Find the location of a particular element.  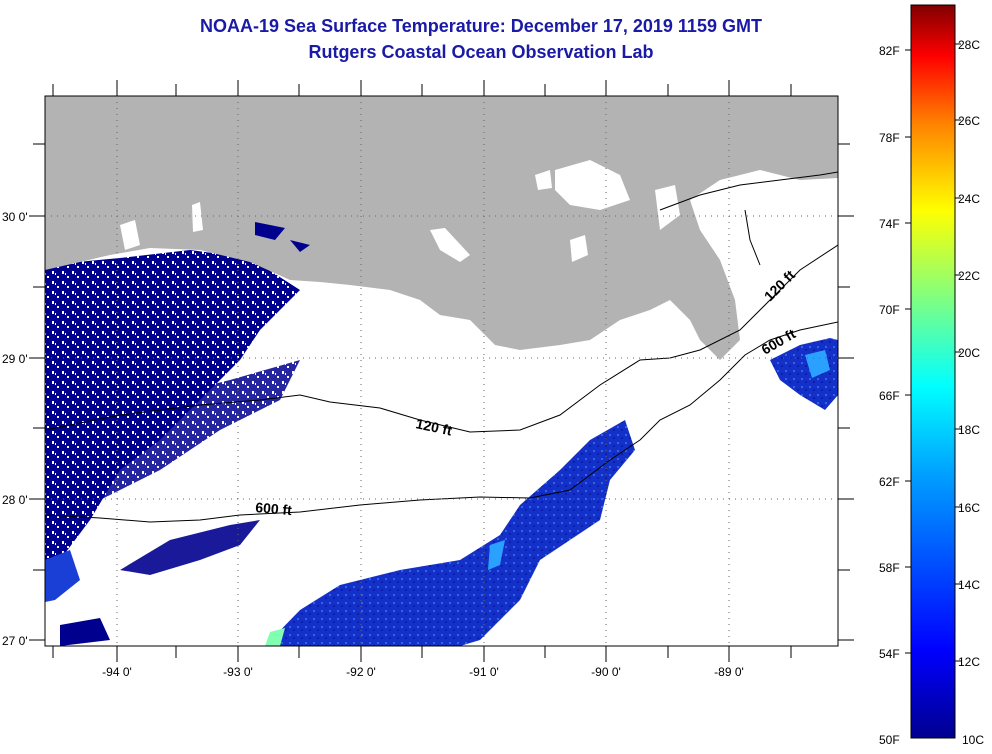

colorbar-c-28: 28C is located at coordinates (969, 45).